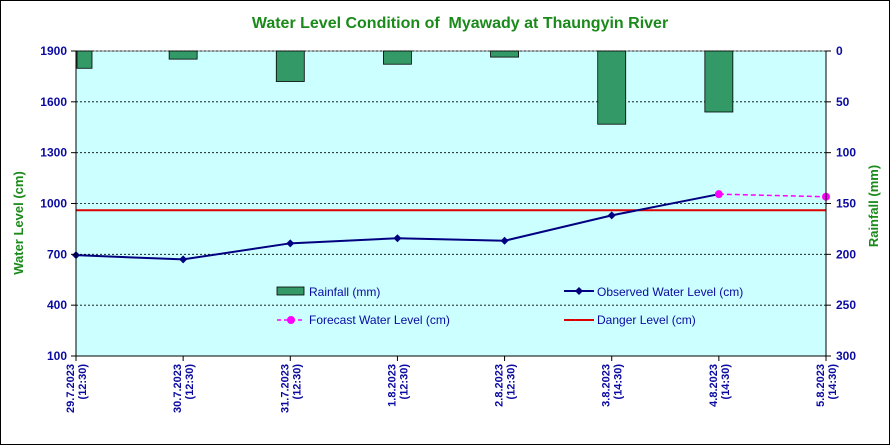 This screenshot has height=445, width=890. Describe the element at coordinates (846, 254) in the screenshot. I see `right-tick-label: 200` at that location.